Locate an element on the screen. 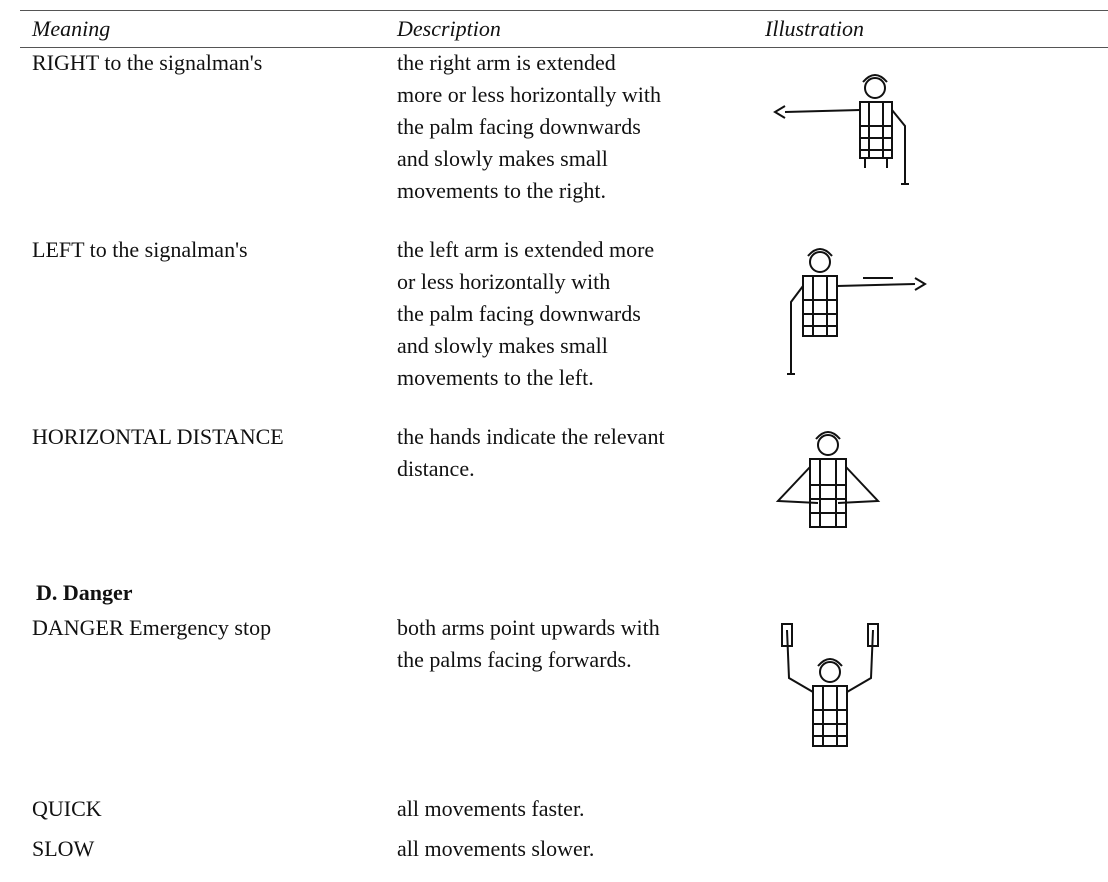  description-line: movements to the left. is located at coordinates (495, 377).